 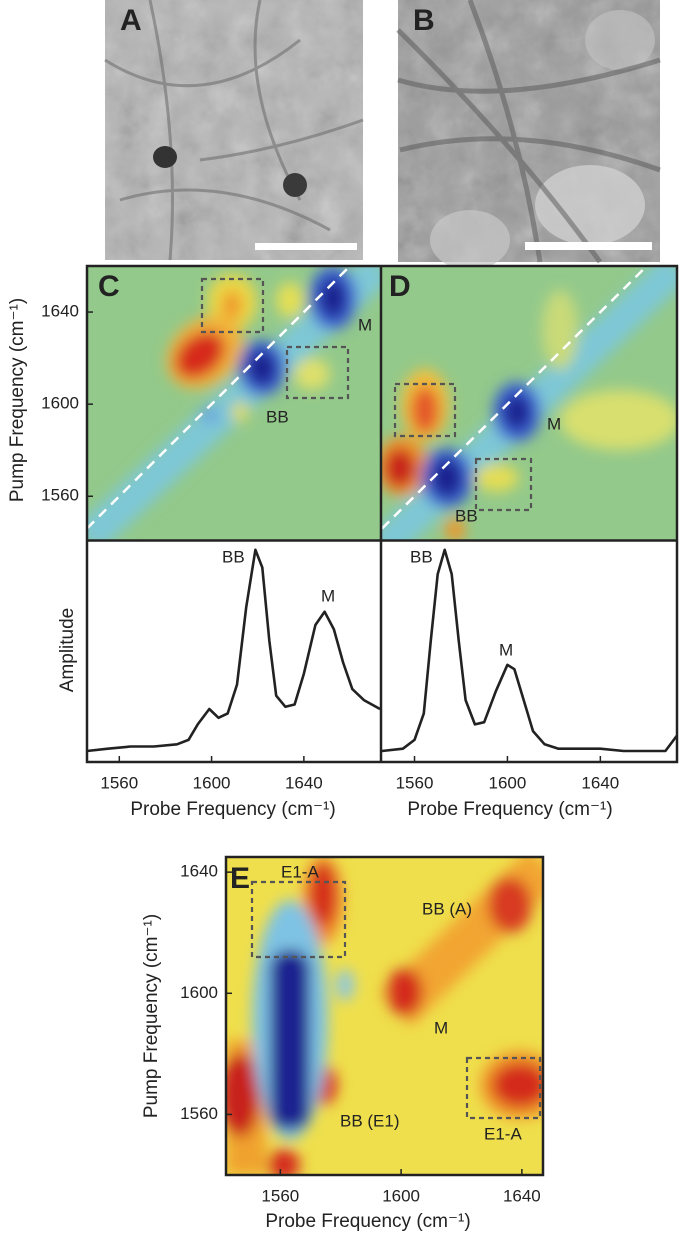 What do you see at coordinates (234, 130) in the screenshot?
I see `micrograph-a` at bounding box center [234, 130].